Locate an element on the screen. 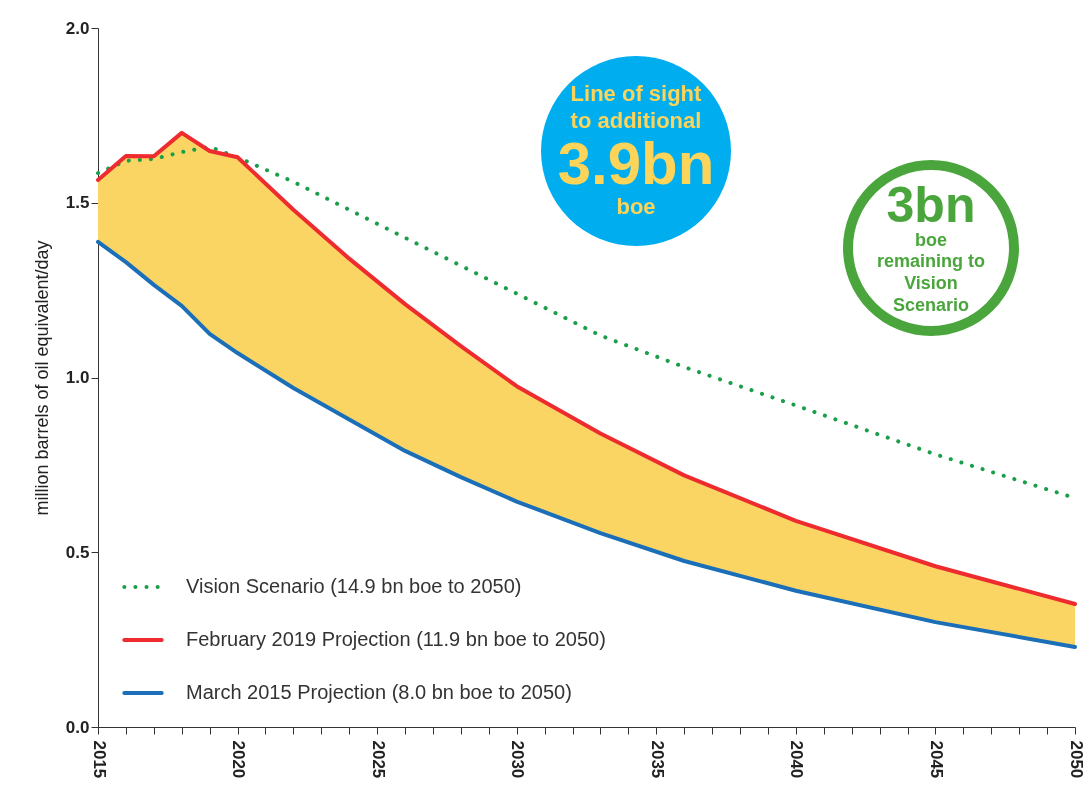  y-axis-title: million barrels of oil equivalent/day is located at coordinates (41, 378).